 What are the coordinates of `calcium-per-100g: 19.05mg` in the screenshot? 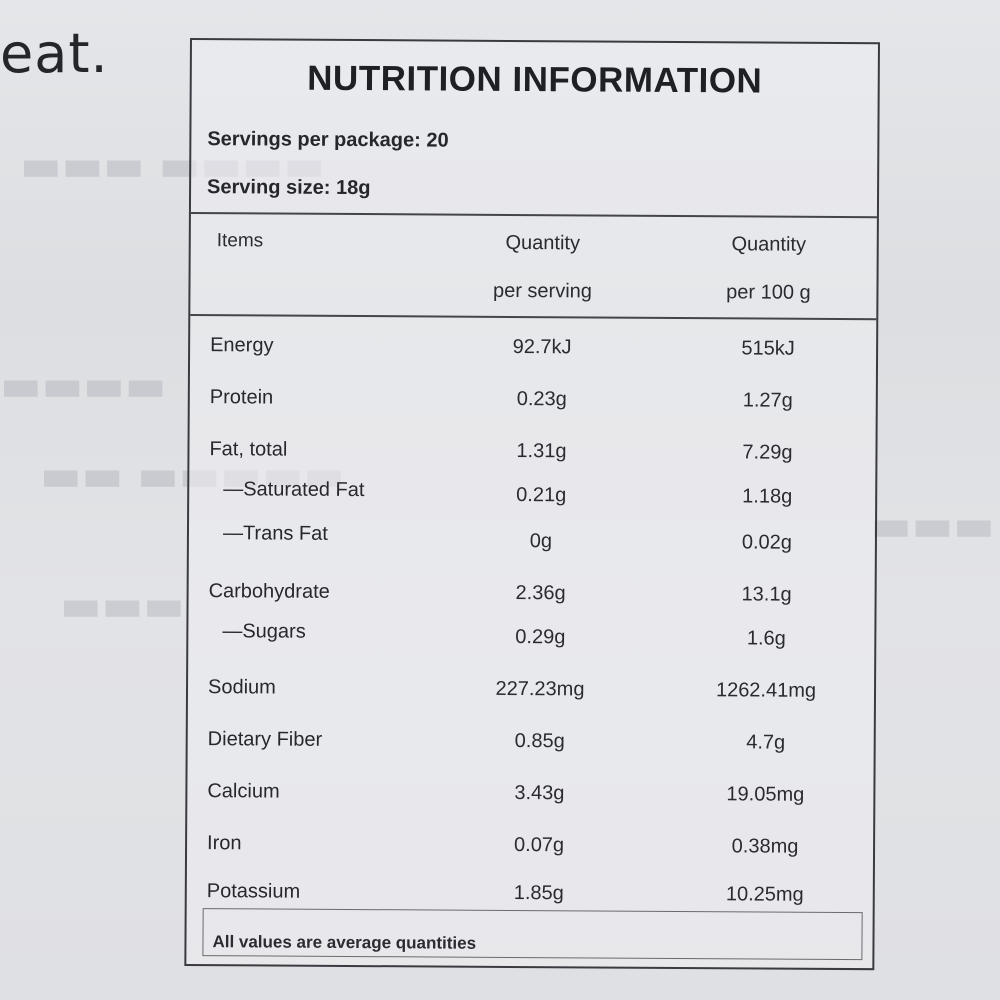 It's located at (765, 794).